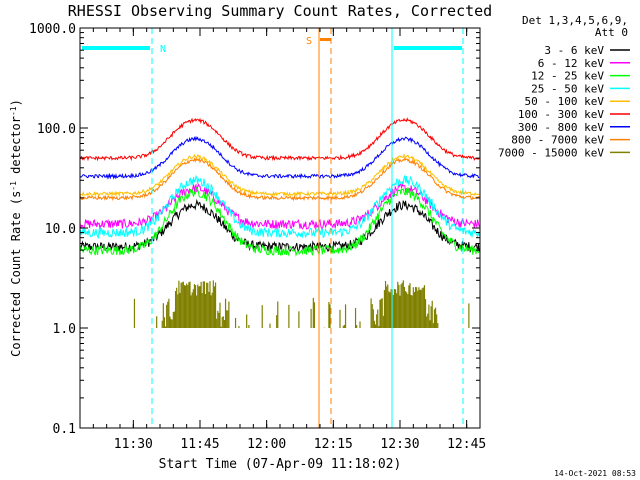 This screenshot has height=480, width=640. I want to click on y-tick-label: 1000.0, so click(52, 29).